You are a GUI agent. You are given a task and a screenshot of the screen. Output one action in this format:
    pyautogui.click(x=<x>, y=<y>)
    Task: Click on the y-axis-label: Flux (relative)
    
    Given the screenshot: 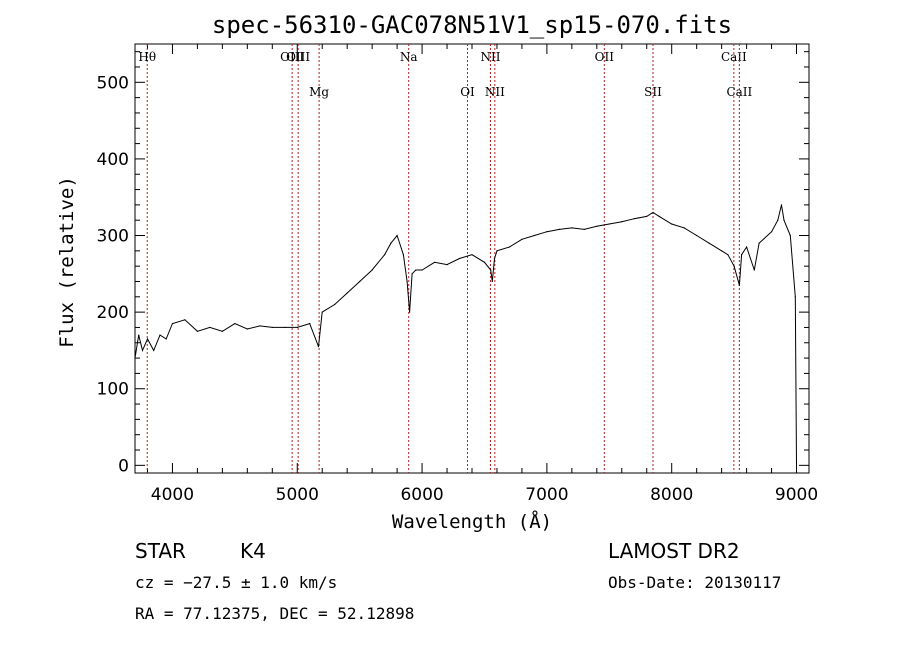 What is the action you would take?
    pyautogui.click(x=67, y=262)
    